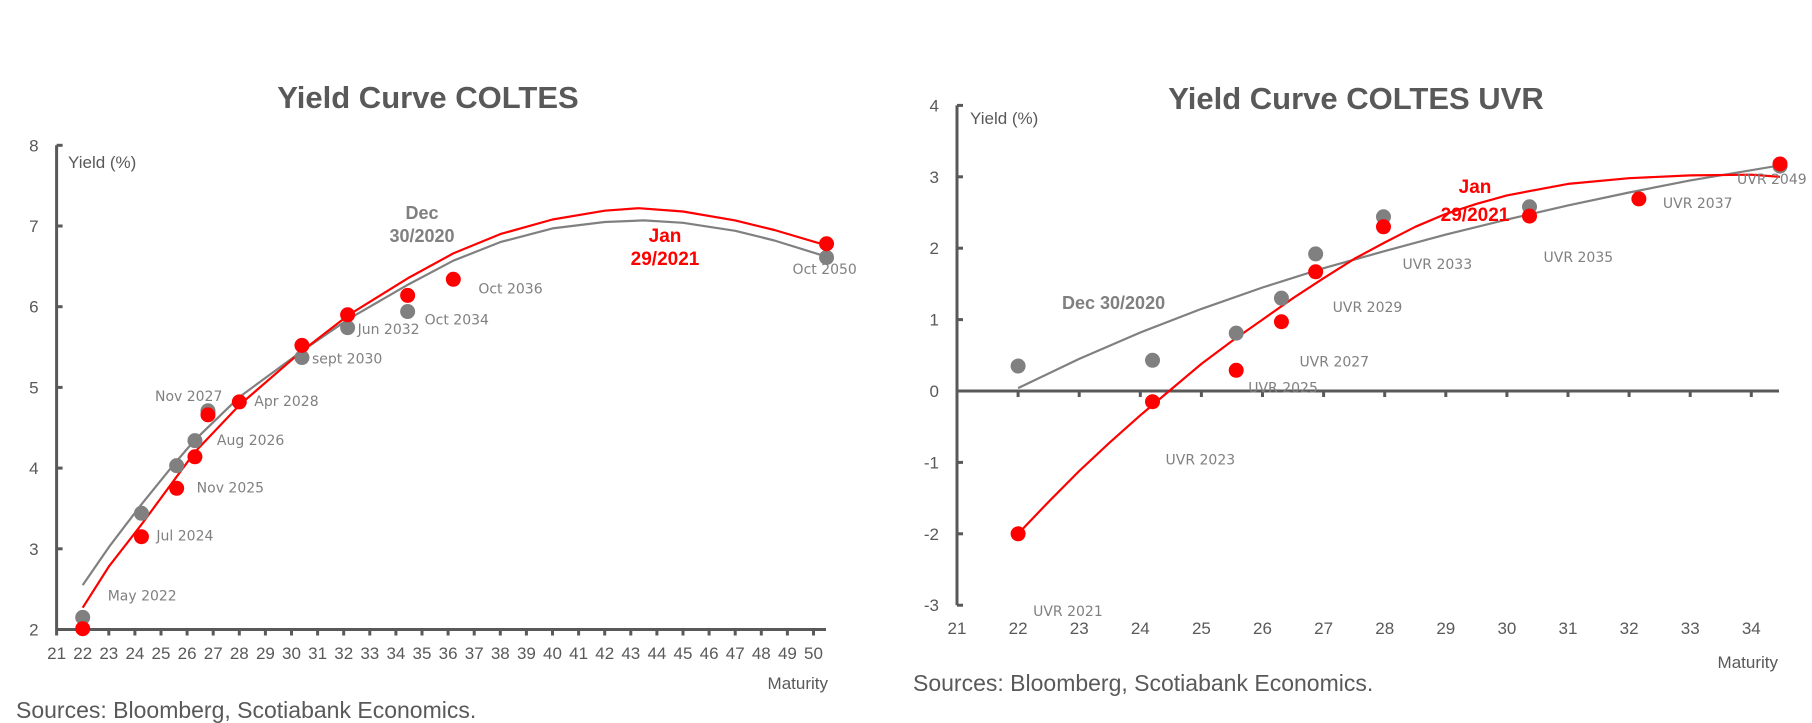  I want to click on point-label: Oct 2036, so click(510, 289).